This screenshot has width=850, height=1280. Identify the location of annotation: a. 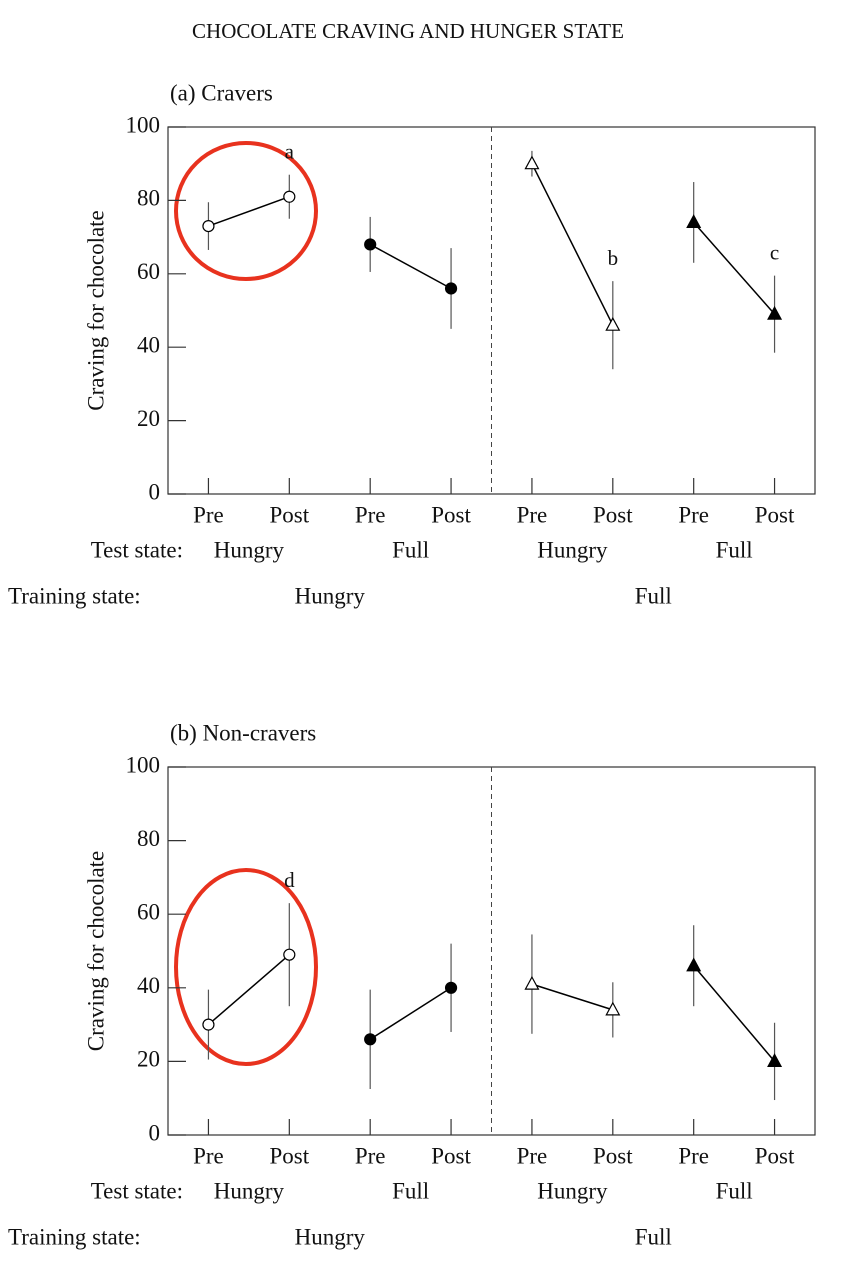
(290, 152).